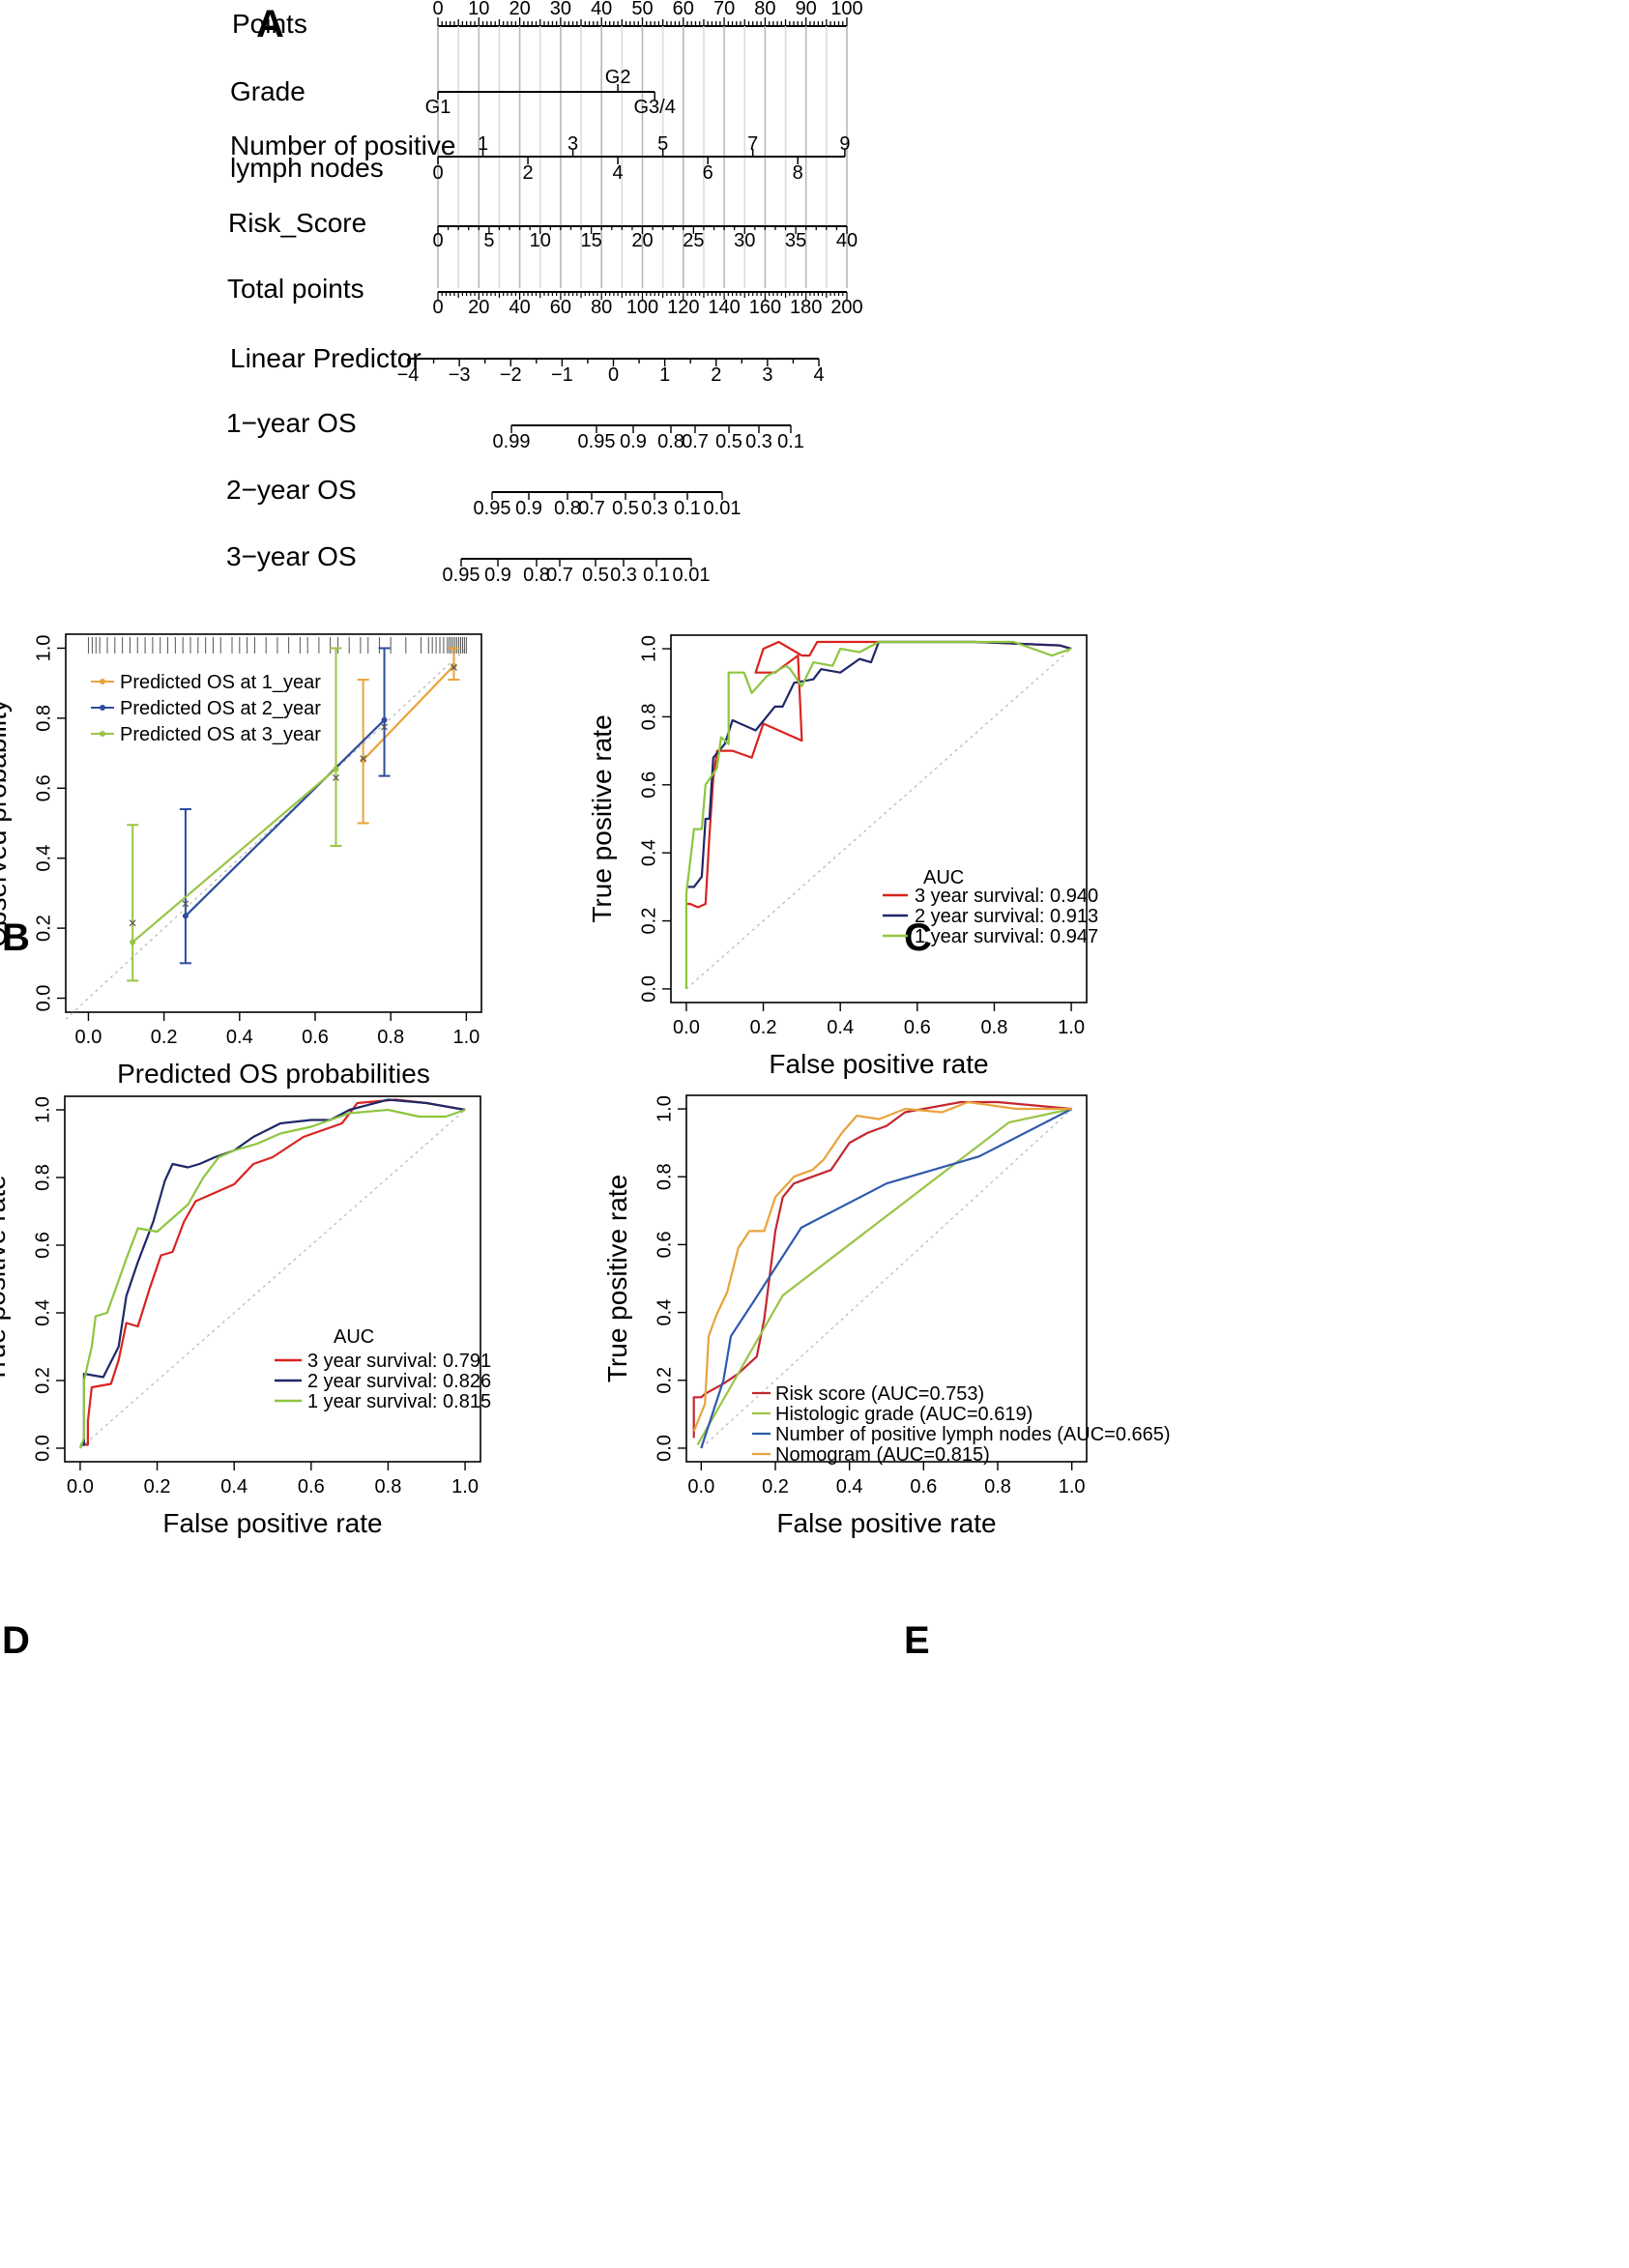  Describe the element at coordinates (220, 708) in the screenshot. I see `legend-text: Predicted OS at 2_year` at that location.